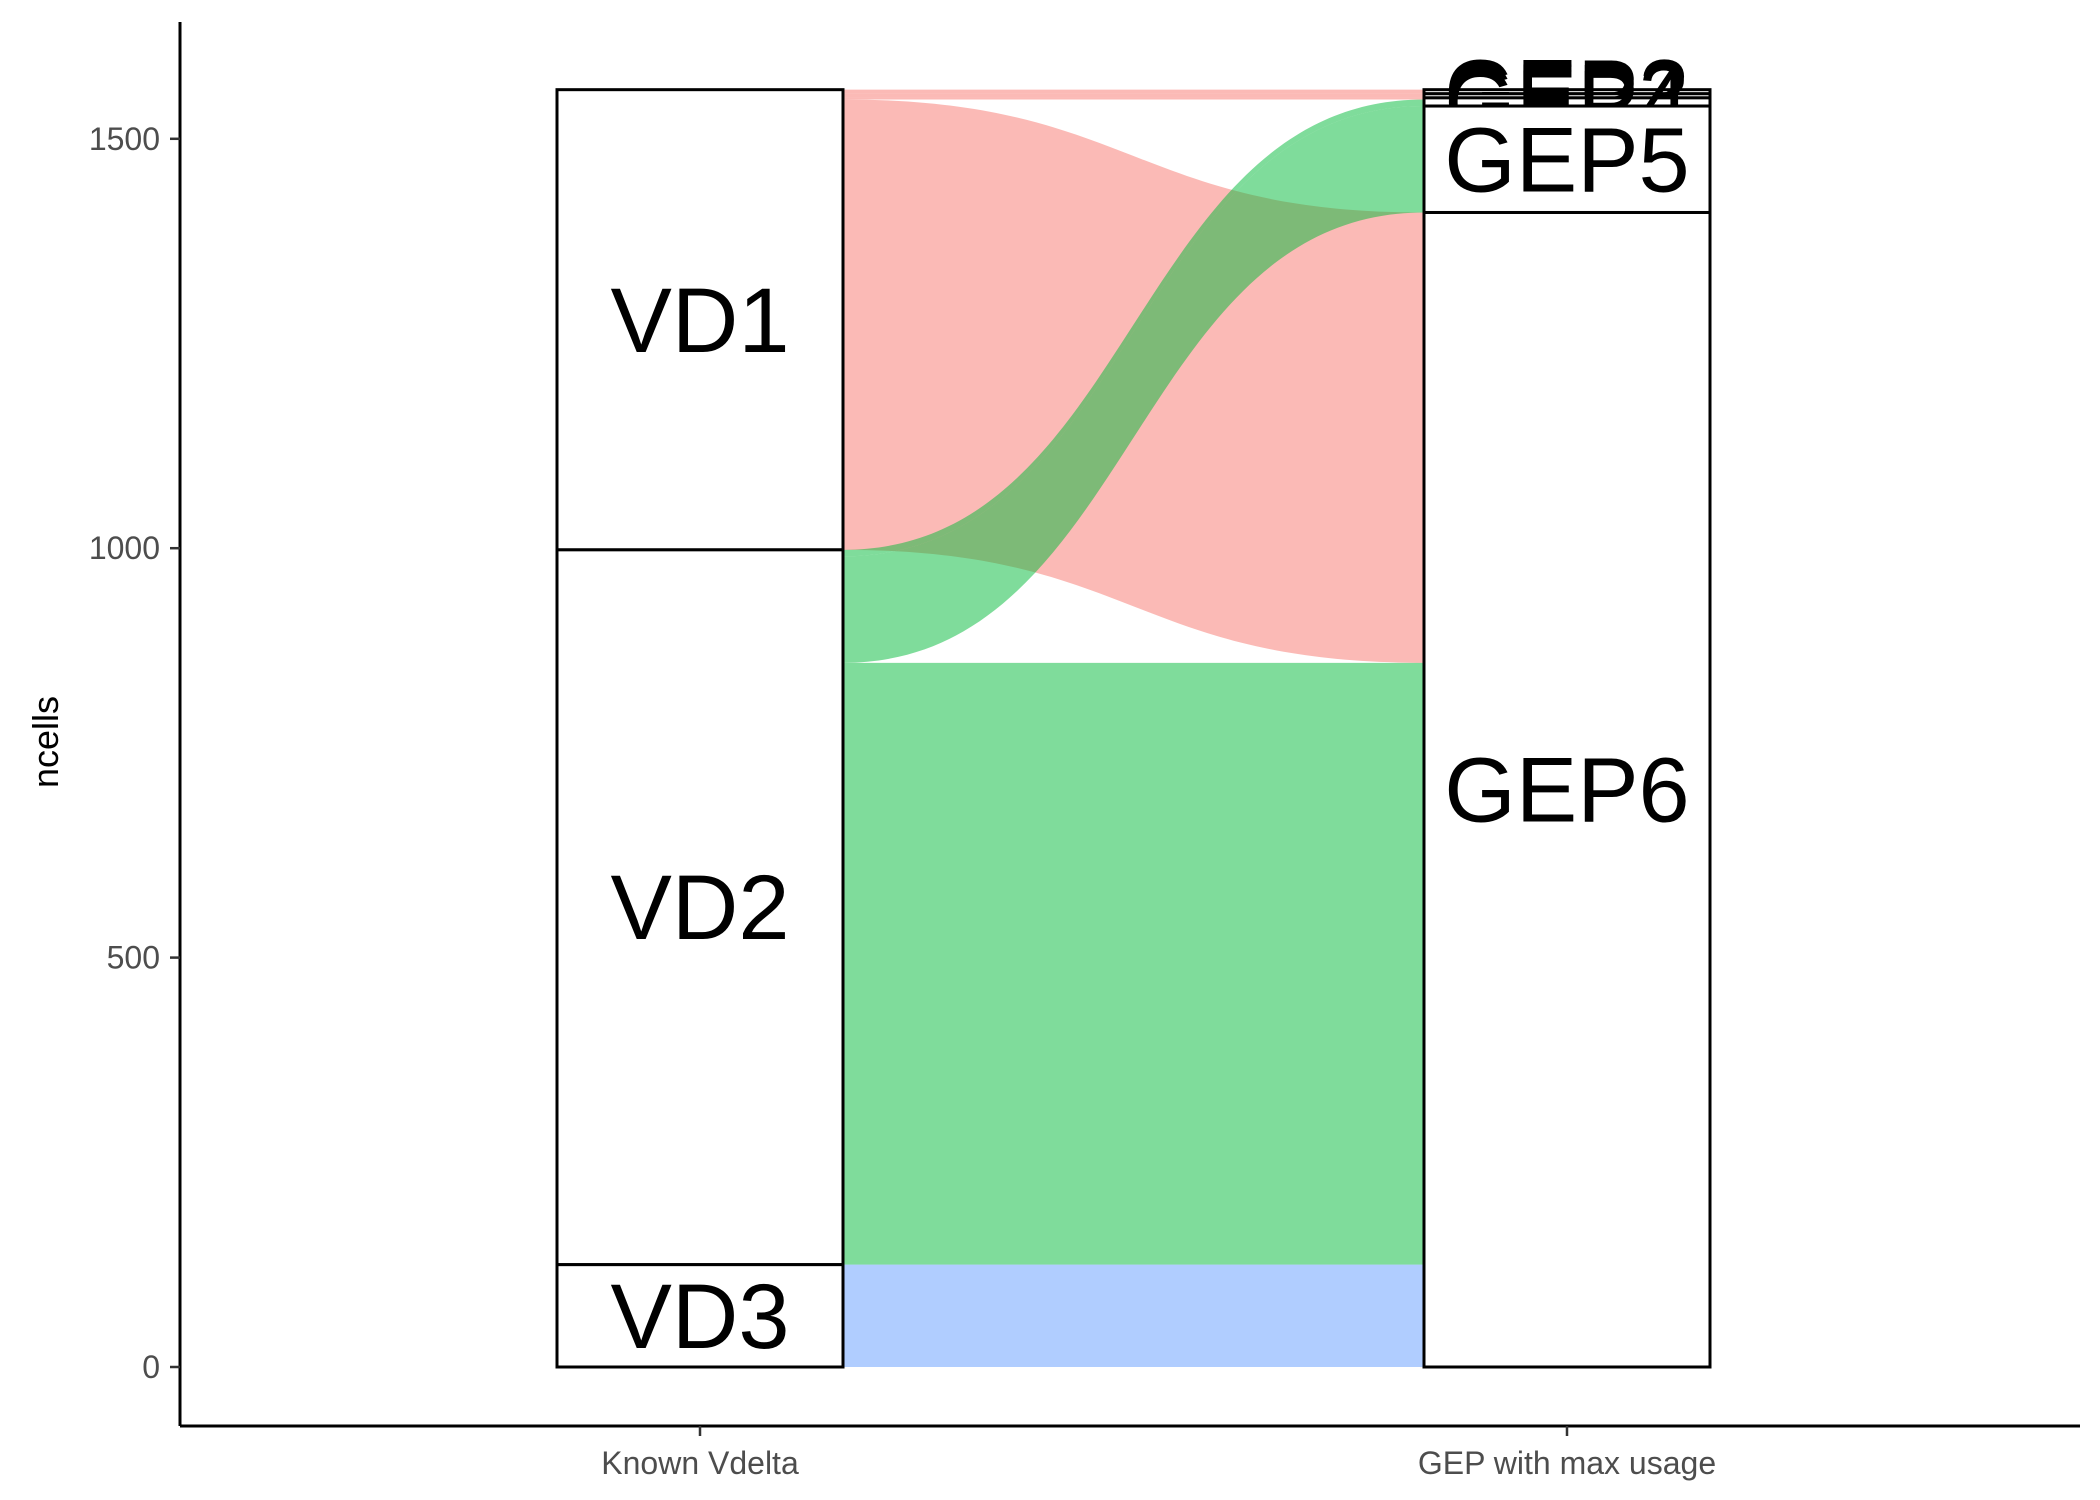 This screenshot has height=1500, width=2100. I want to click on x-tick-label-0: Known Vdelta, so click(700, 1463).